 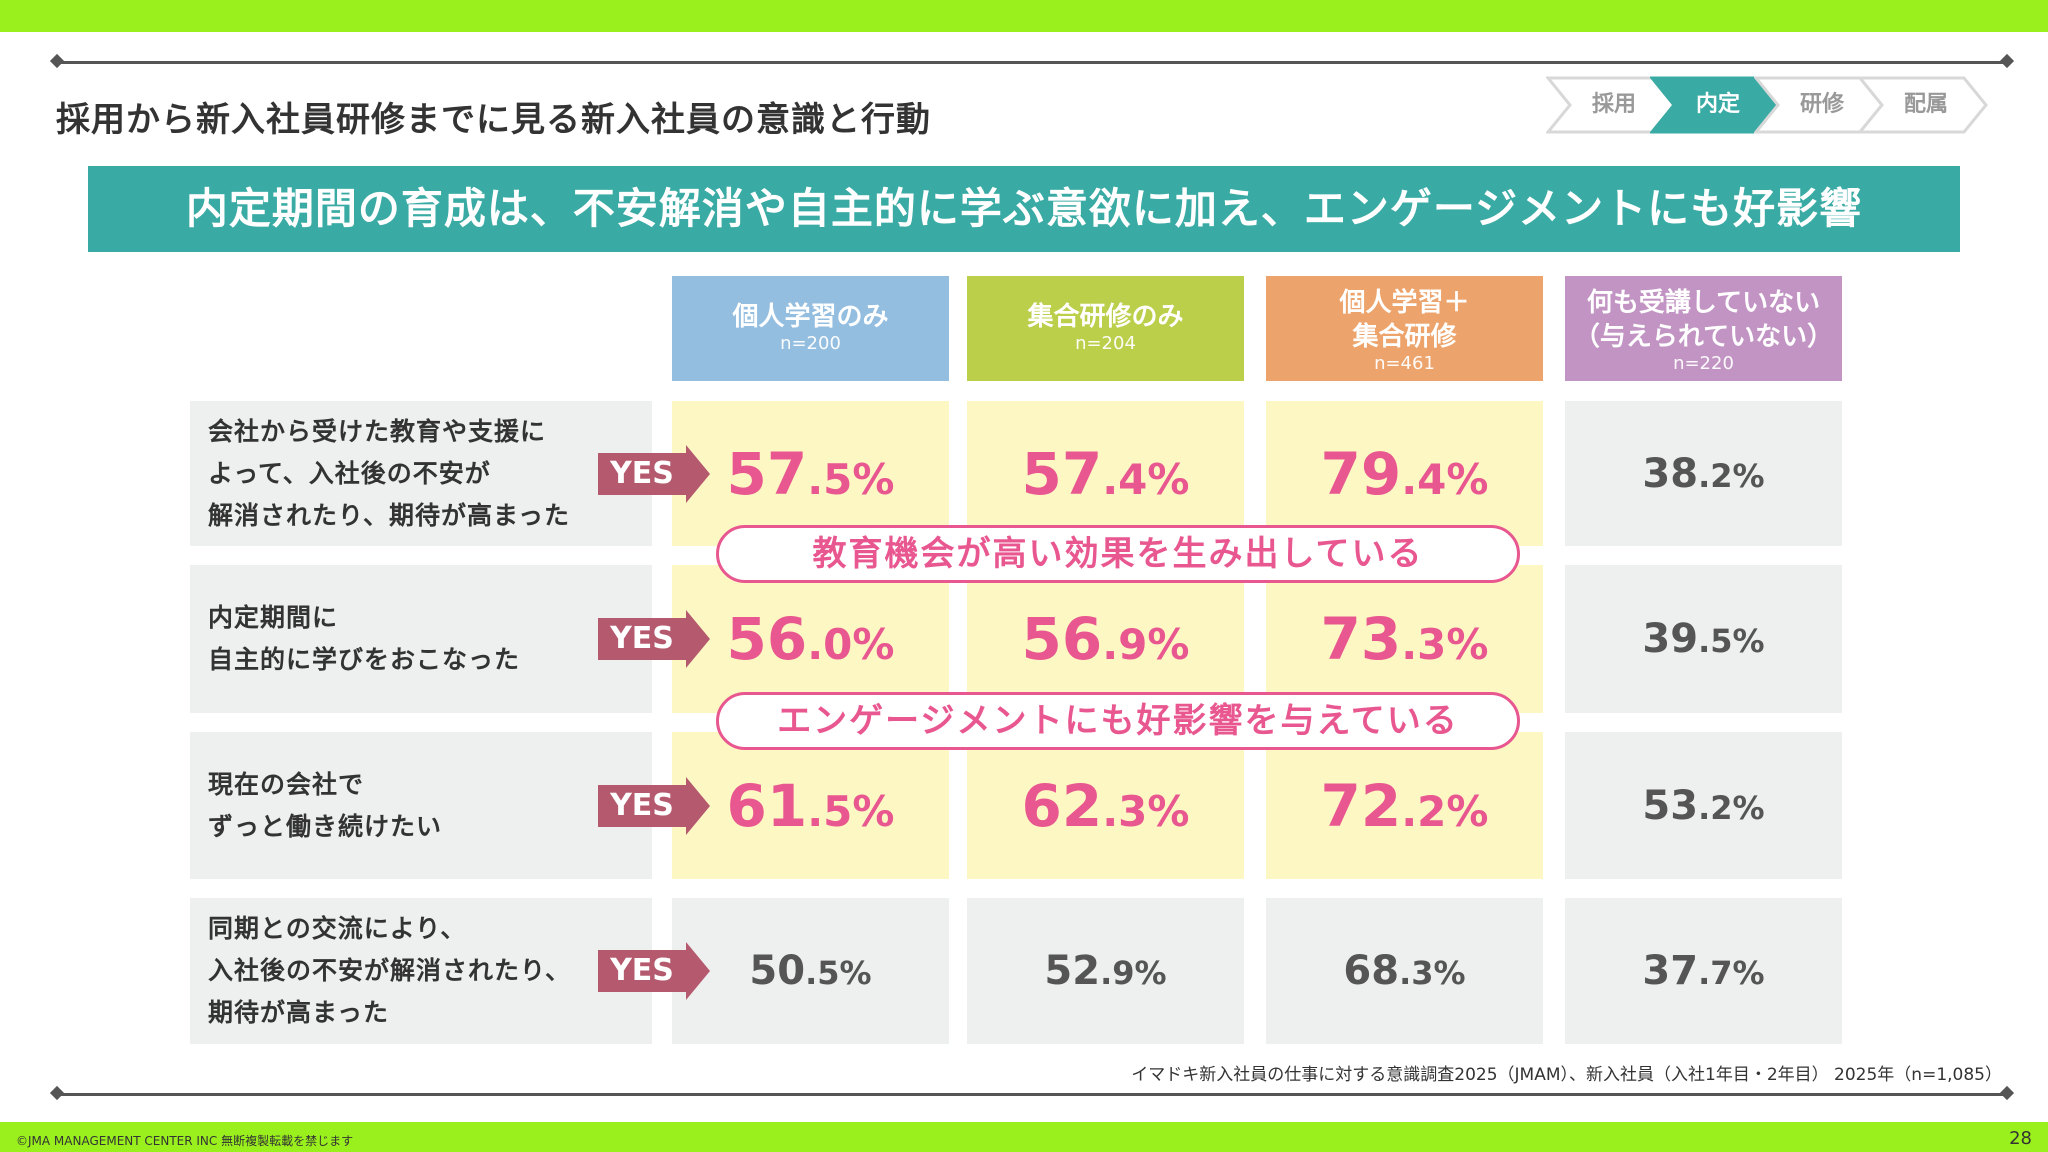 What do you see at coordinates (1404, 320) in the screenshot?
I see `column-label: 個人学習＋ 集合研修` at bounding box center [1404, 320].